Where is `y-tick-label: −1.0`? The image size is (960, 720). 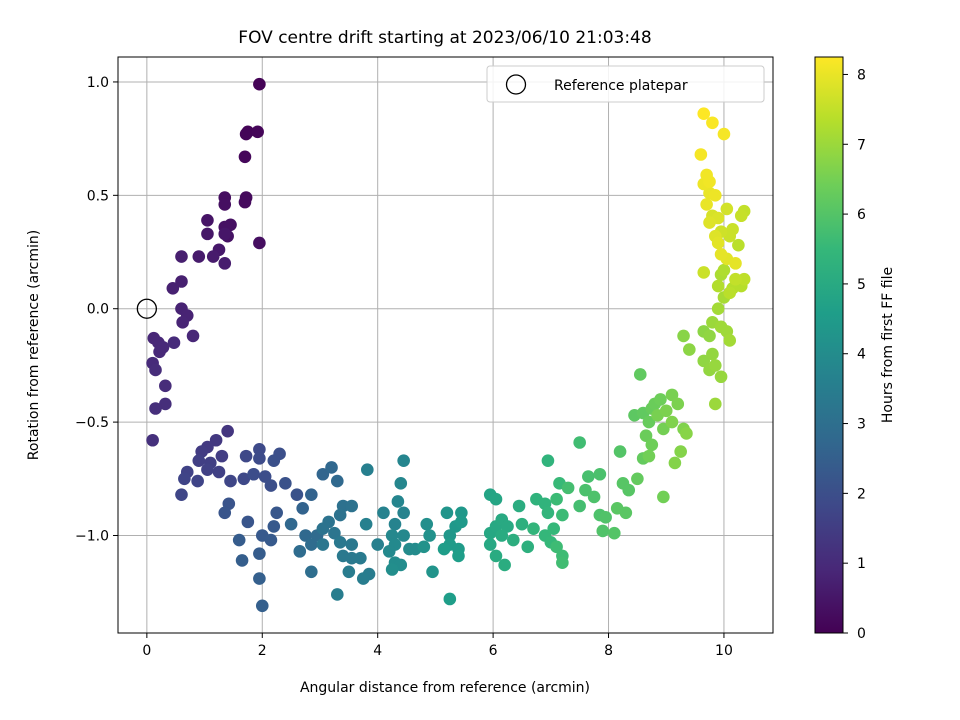 y-tick-label: −1.0 is located at coordinates (92, 536).